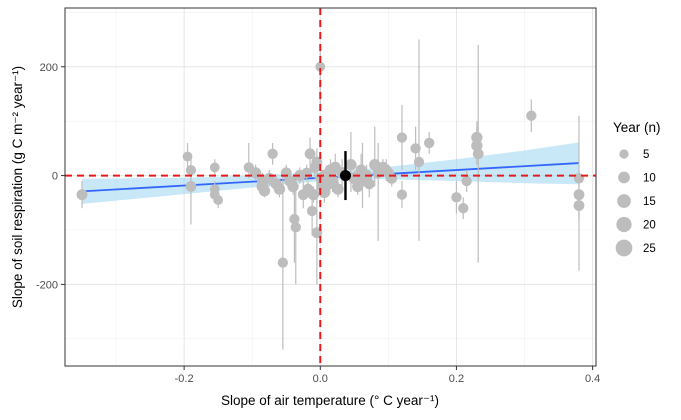 The image size is (681, 420). Describe the element at coordinates (330, 400) in the screenshot. I see `x-axis-title: Slope of air temperature (° C year⁻¹)` at that location.